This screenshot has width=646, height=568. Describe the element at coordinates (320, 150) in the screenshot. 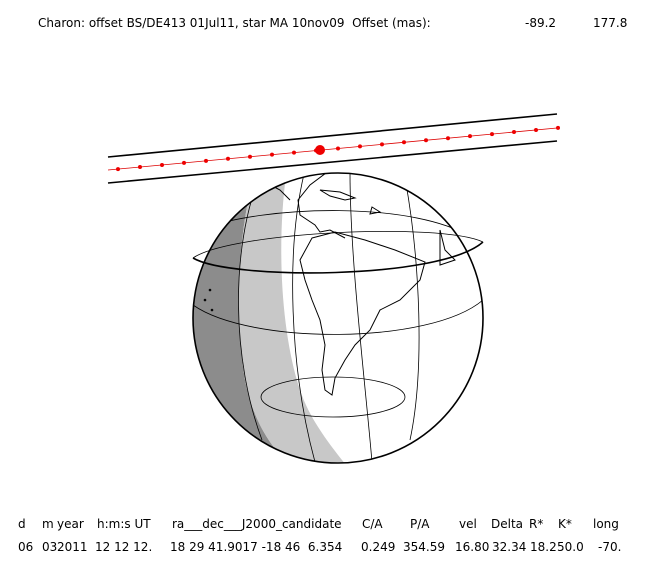

I see `event-point` at that location.